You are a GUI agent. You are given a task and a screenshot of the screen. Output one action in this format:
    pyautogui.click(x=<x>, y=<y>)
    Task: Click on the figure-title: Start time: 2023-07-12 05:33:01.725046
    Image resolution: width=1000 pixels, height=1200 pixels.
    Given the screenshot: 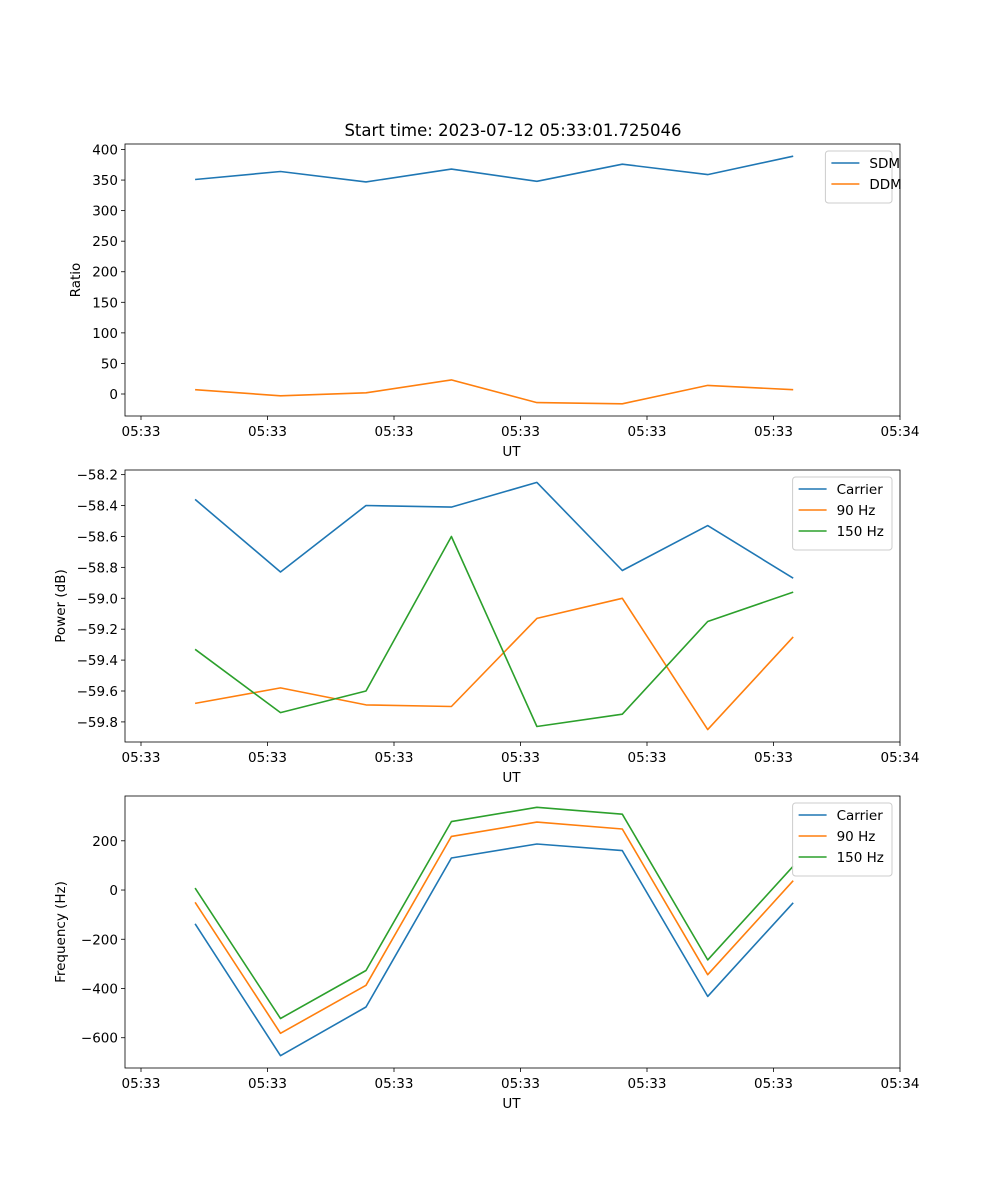 What is the action you would take?
    pyautogui.click(x=512, y=130)
    